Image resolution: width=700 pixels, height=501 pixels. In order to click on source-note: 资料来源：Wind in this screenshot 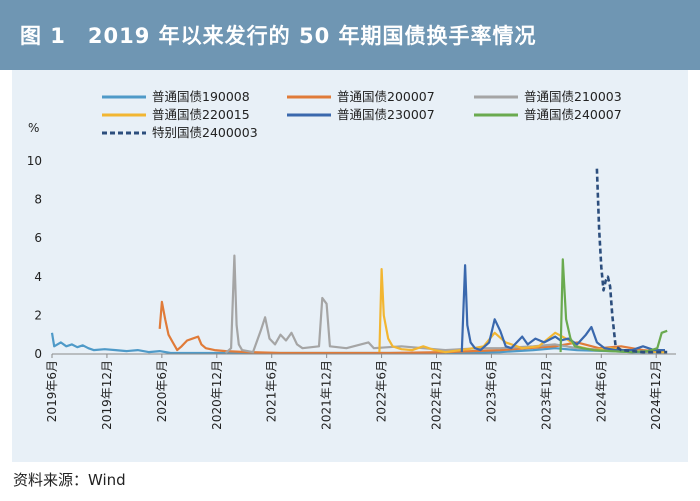, I will do `click(69, 480)`.